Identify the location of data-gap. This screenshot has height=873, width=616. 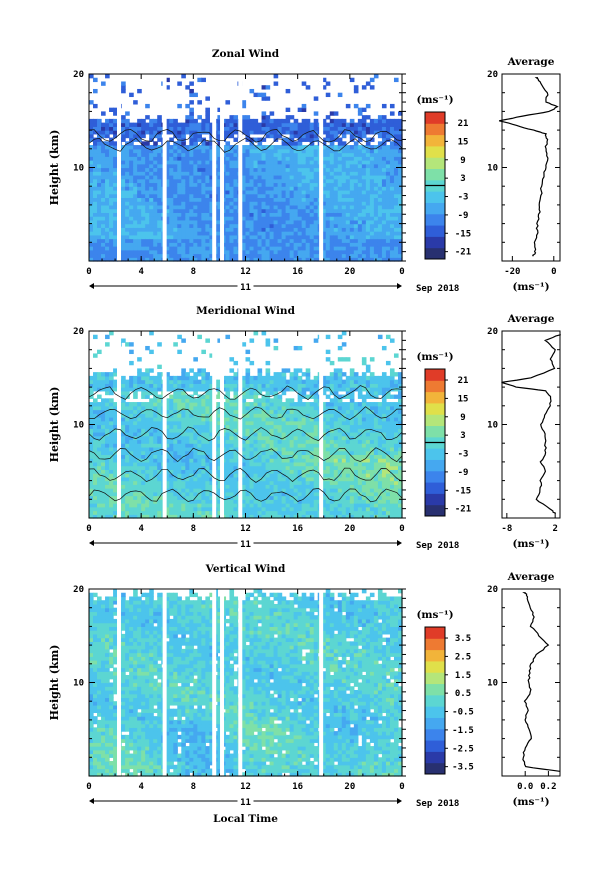
(240, 167).